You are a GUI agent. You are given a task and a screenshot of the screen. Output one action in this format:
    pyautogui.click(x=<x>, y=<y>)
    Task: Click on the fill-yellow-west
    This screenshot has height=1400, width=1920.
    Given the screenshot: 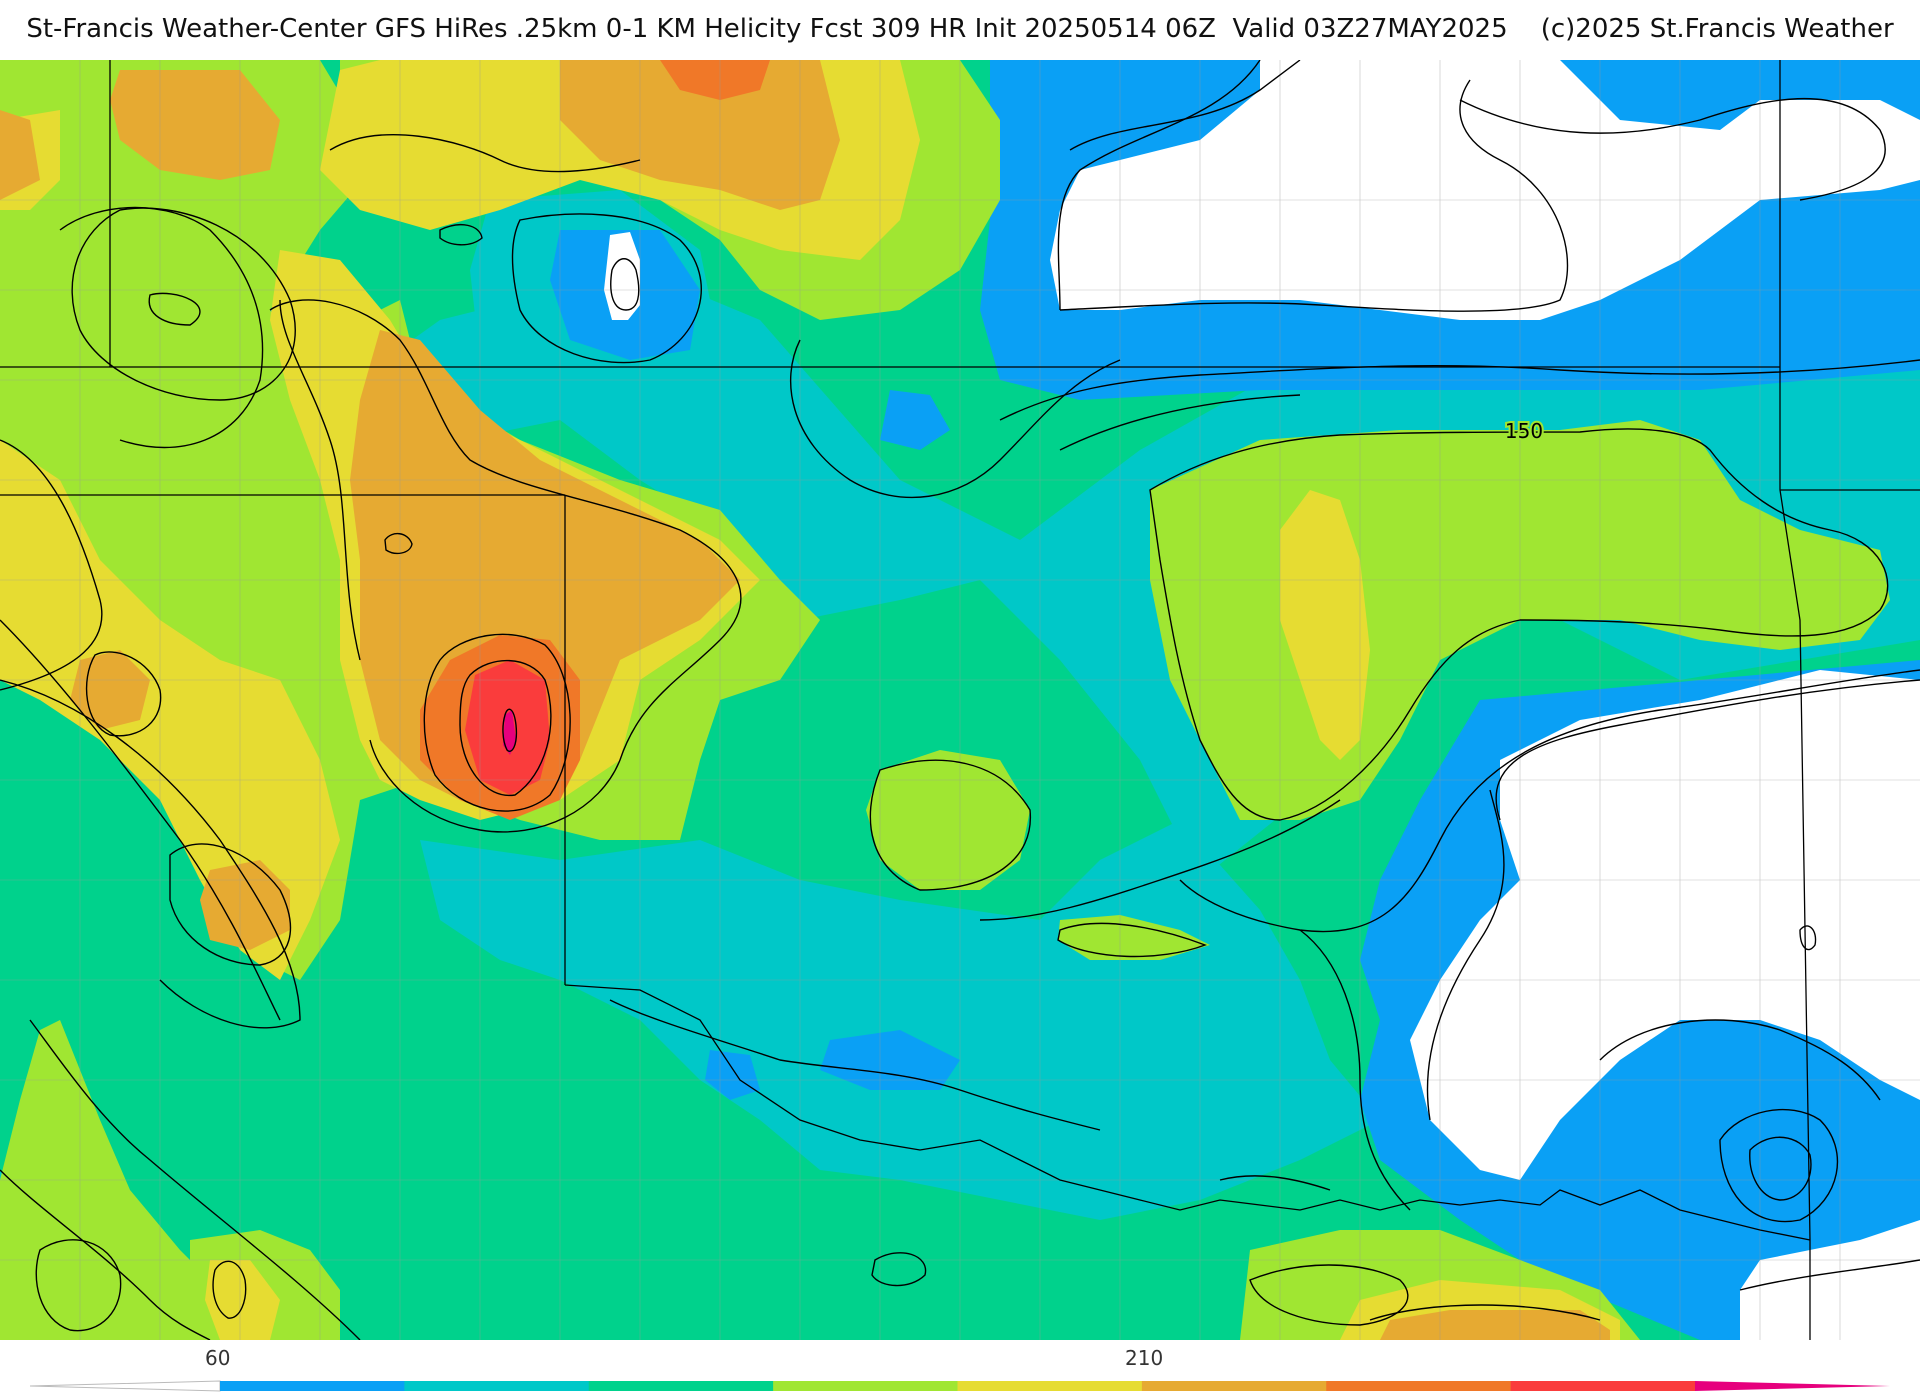 What is the action you would take?
    pyautogui.click(x=170, y=710)
    